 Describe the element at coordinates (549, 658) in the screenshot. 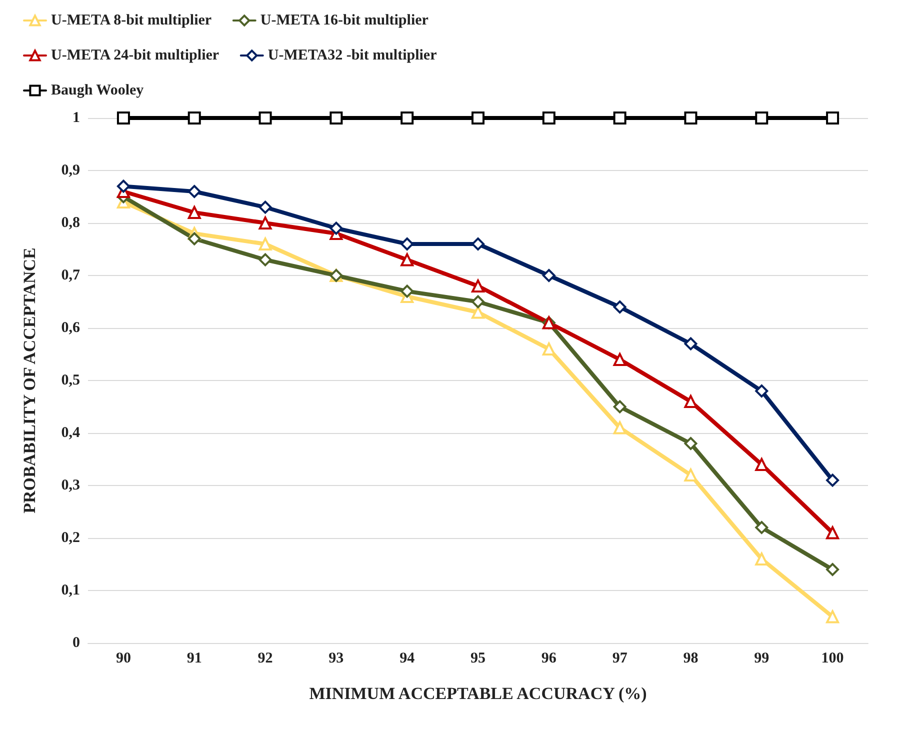

I see `x-tick-label: 96` at that location.